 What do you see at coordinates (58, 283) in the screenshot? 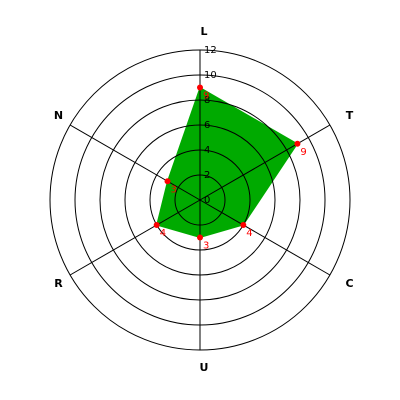
I see `axis-label: R` at bounding box center [58, 283].